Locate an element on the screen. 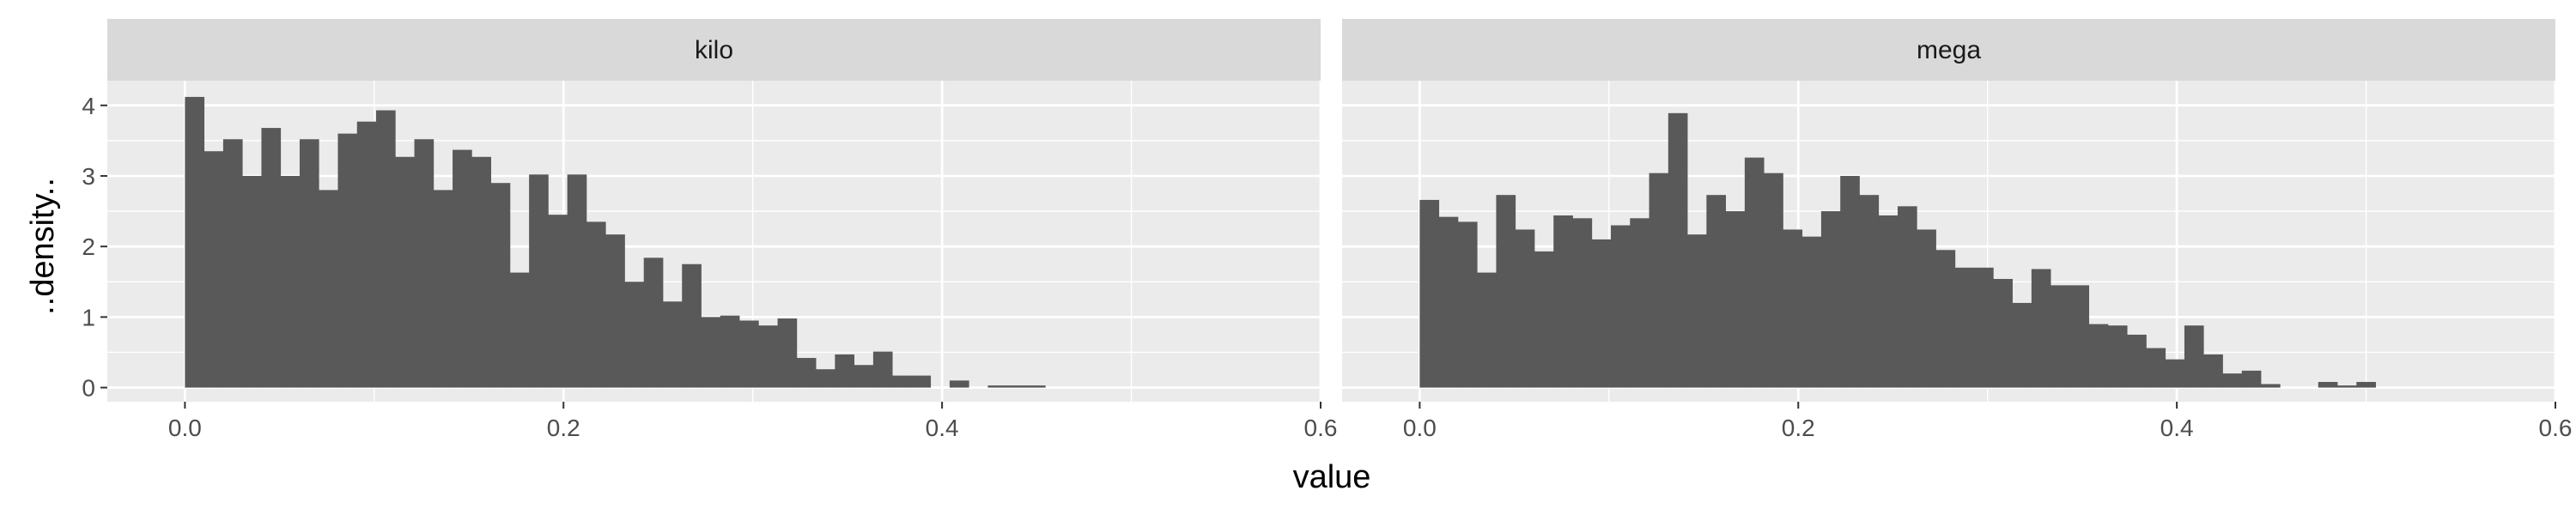 This screenshot has width=2576, height=515. facet-strip-label: kilo is located at coordinates (714, 50).